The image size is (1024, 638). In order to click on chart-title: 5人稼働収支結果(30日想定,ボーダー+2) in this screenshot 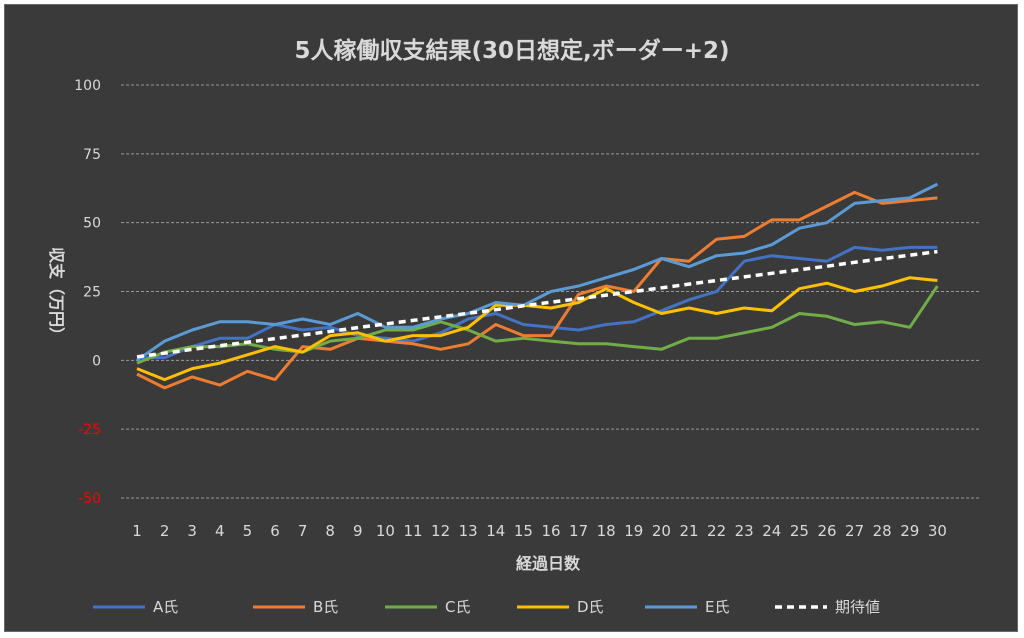, I will do `click(511, 50)`.